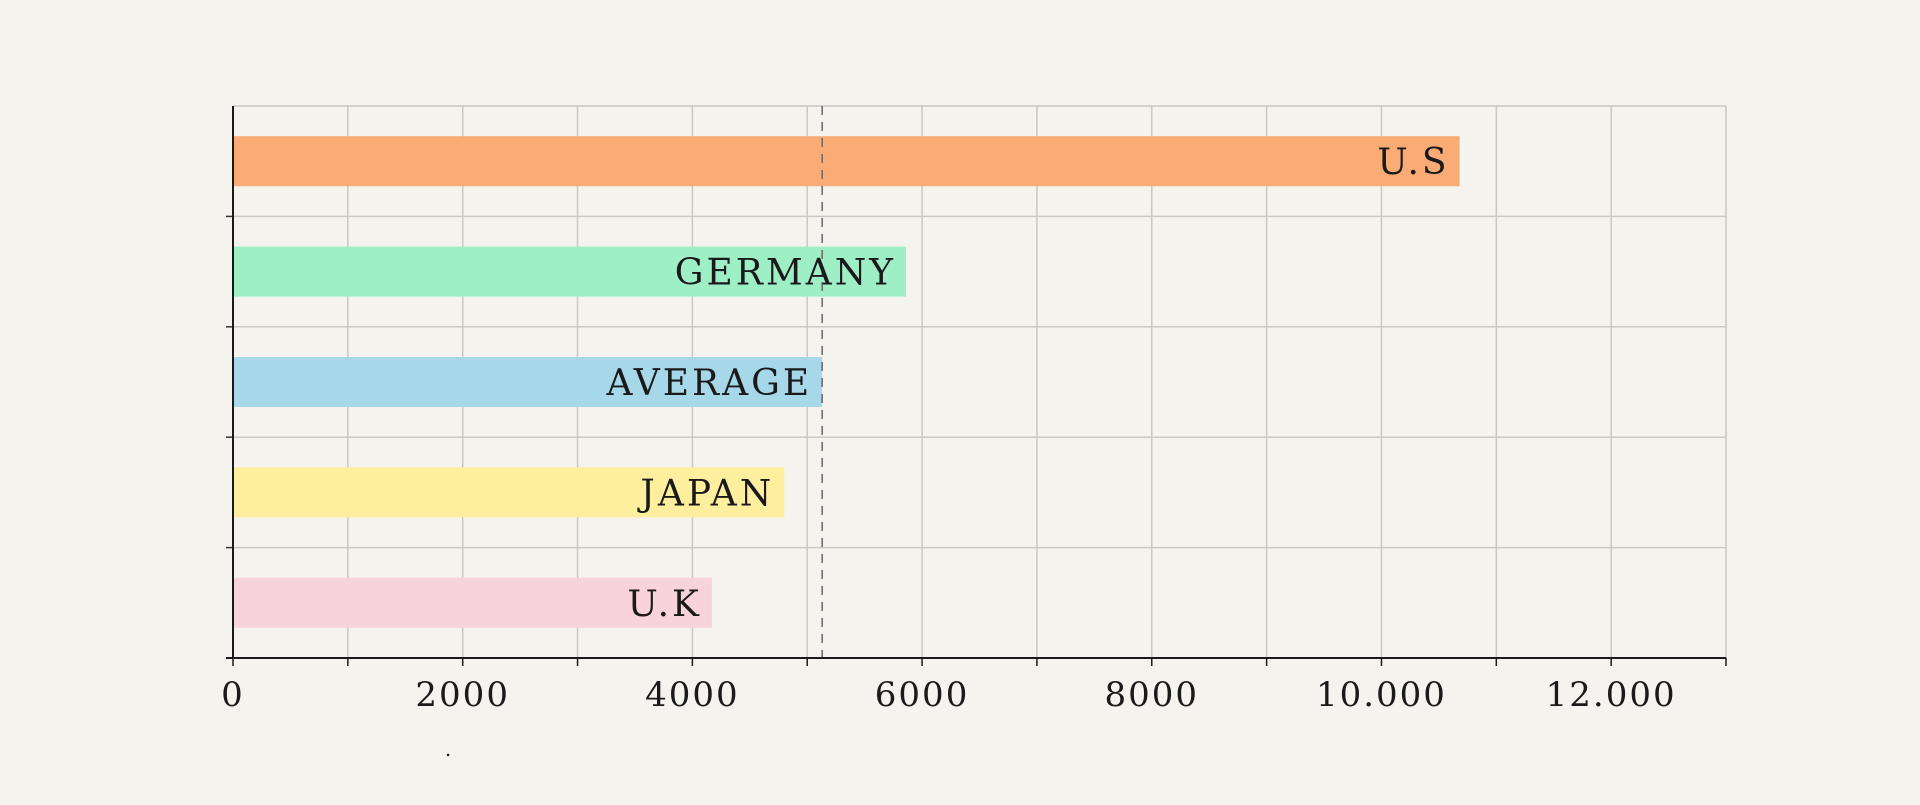  Describe the element at coordinates (233, 695) in the screenshot. I see `x-tick-label: 0` at that location.